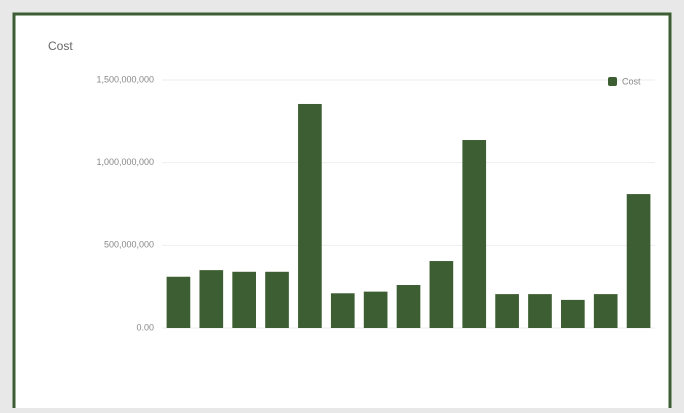 The height and width of the screenshot is (413, 684). What do you see at coordinates (60, 46) in the screenshot?
I see `chart-title: Cost` at bounding box center [60, 46].